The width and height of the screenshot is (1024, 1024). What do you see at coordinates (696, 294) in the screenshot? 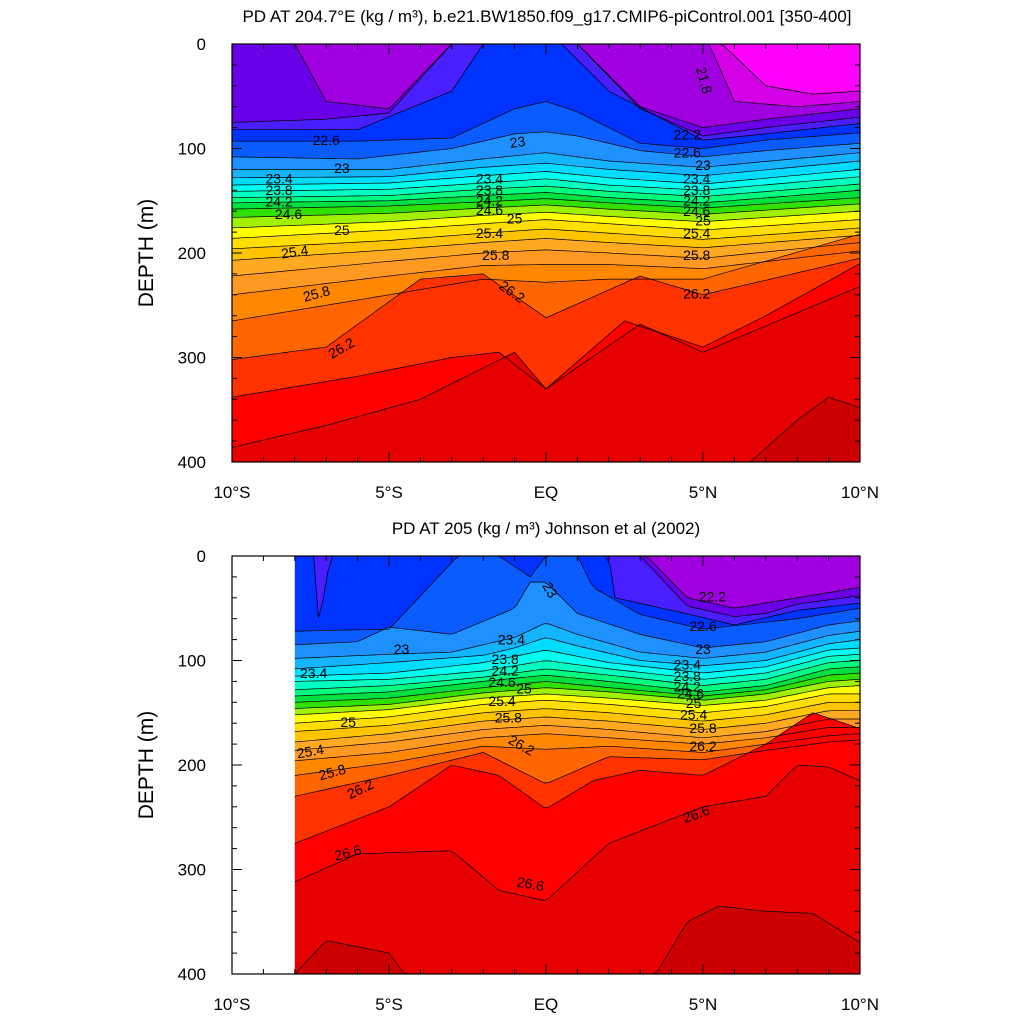
I see `contour-label: 26.2` at bounding box center [696, 294].